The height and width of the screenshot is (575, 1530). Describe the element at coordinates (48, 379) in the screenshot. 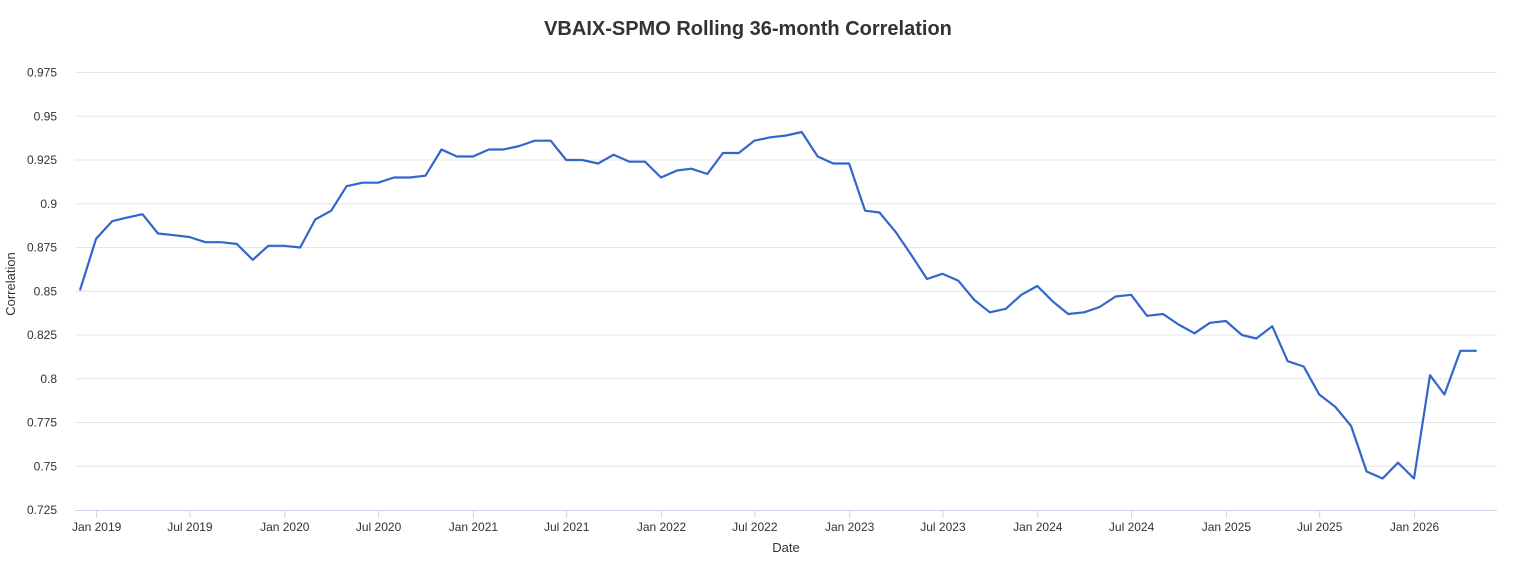

I see `y-tick-label: 0.8` at that location.